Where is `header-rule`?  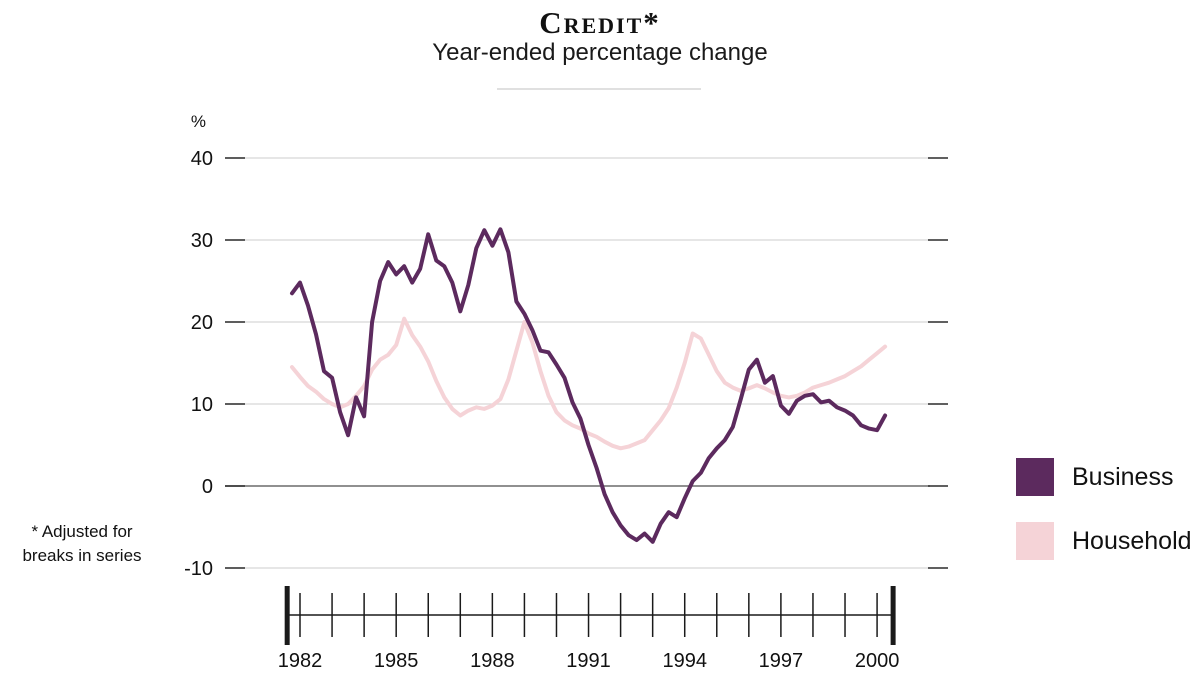
header-rule is located at coordinates (599, 89).